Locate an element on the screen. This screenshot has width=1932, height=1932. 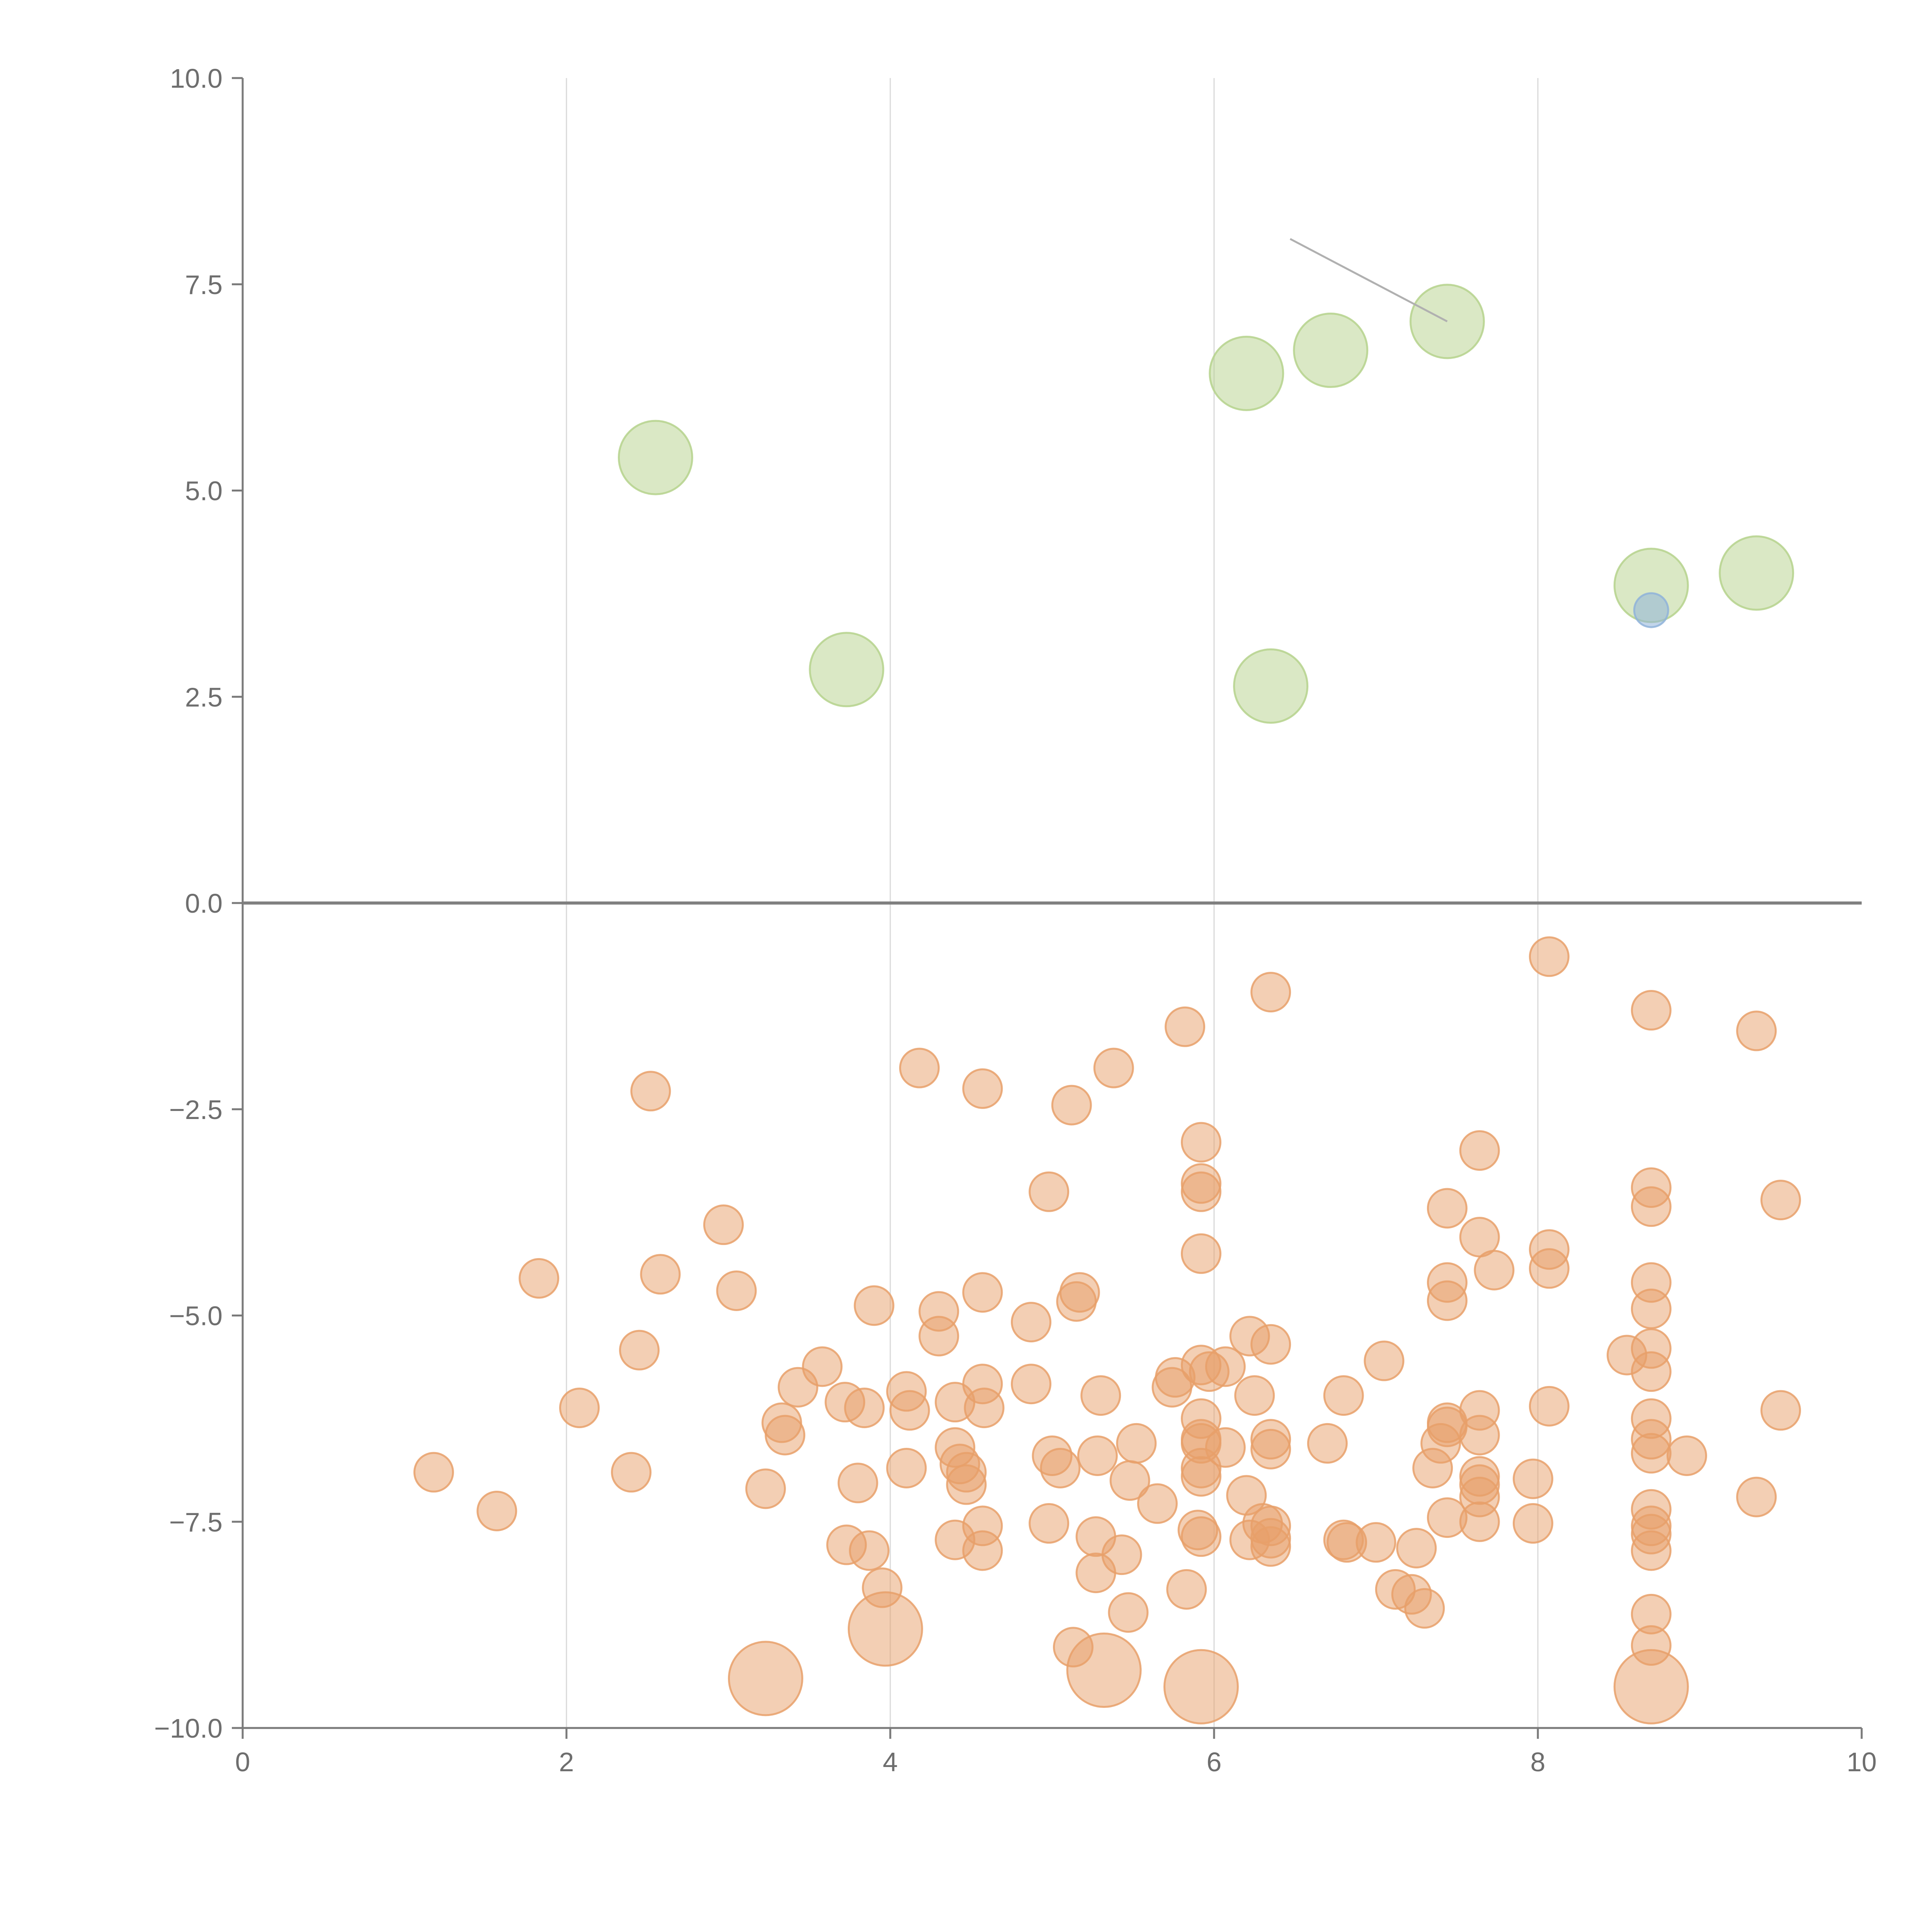
x-tick-label-10: 10 is located at coordinates (1862, 1762).